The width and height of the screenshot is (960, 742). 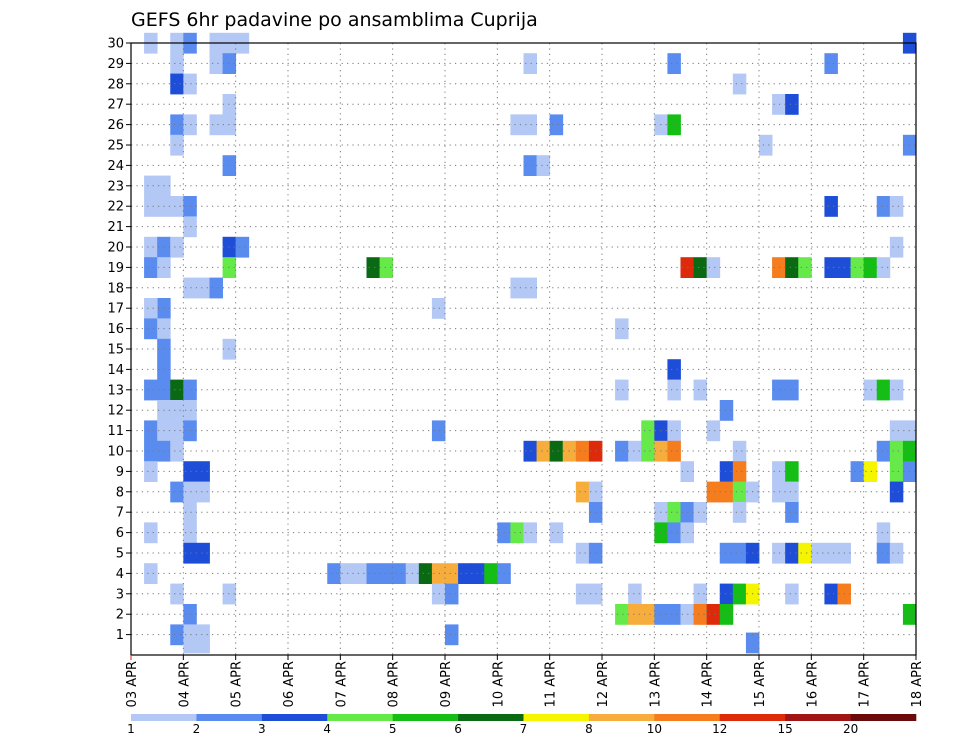 What do you see at coordinates (812, 684) in the screenshot?
I see `x-tick-label: 16 APR` at bounding box center [812, 684].